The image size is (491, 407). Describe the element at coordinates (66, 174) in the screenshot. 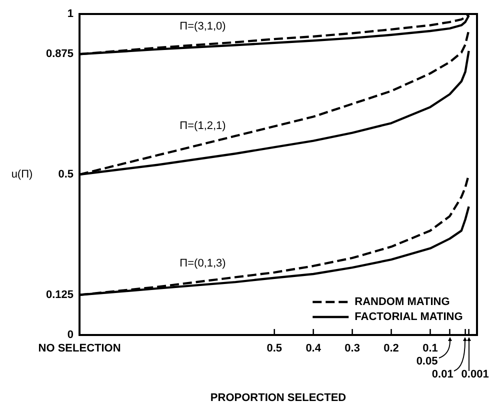

I see `y-tick-label: 0.5` at that location.